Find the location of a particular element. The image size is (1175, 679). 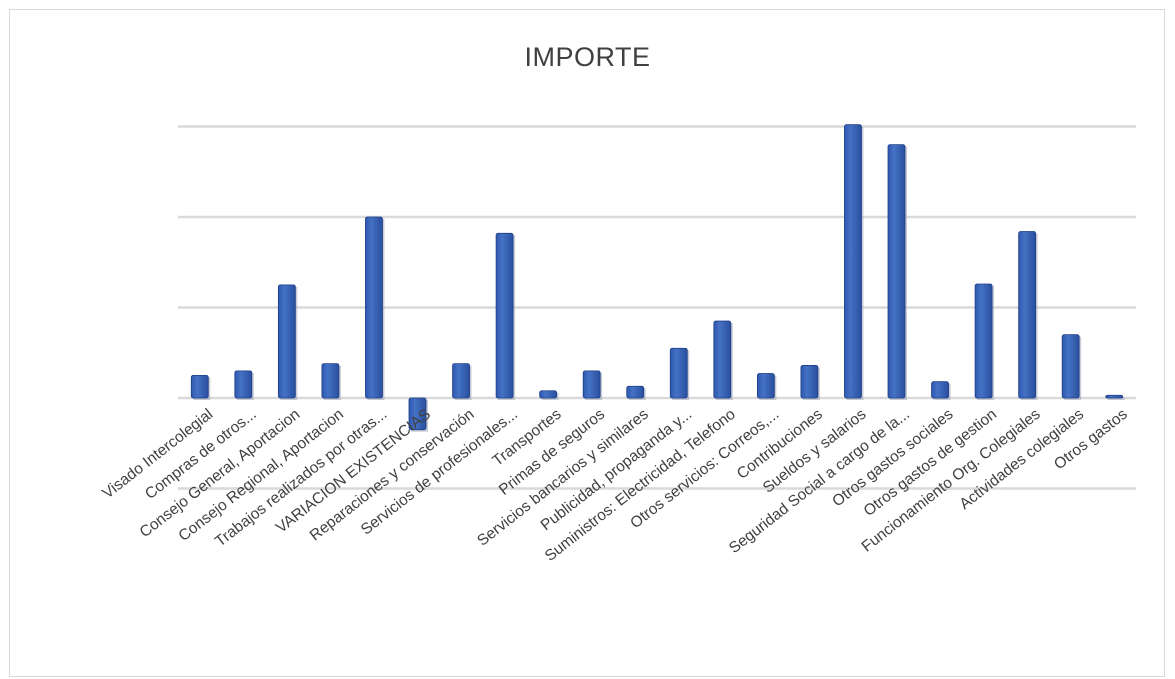

bar-shadow is located at coordinates (1116, 398).